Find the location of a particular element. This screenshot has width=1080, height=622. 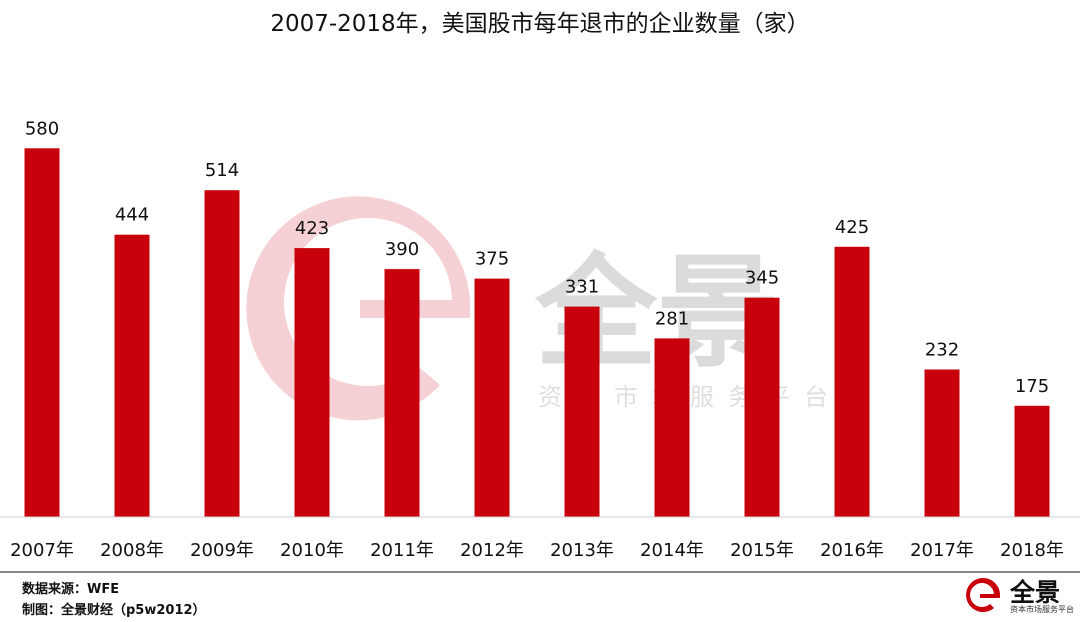

bar-2018年 is located at coordinates (1032, 461).